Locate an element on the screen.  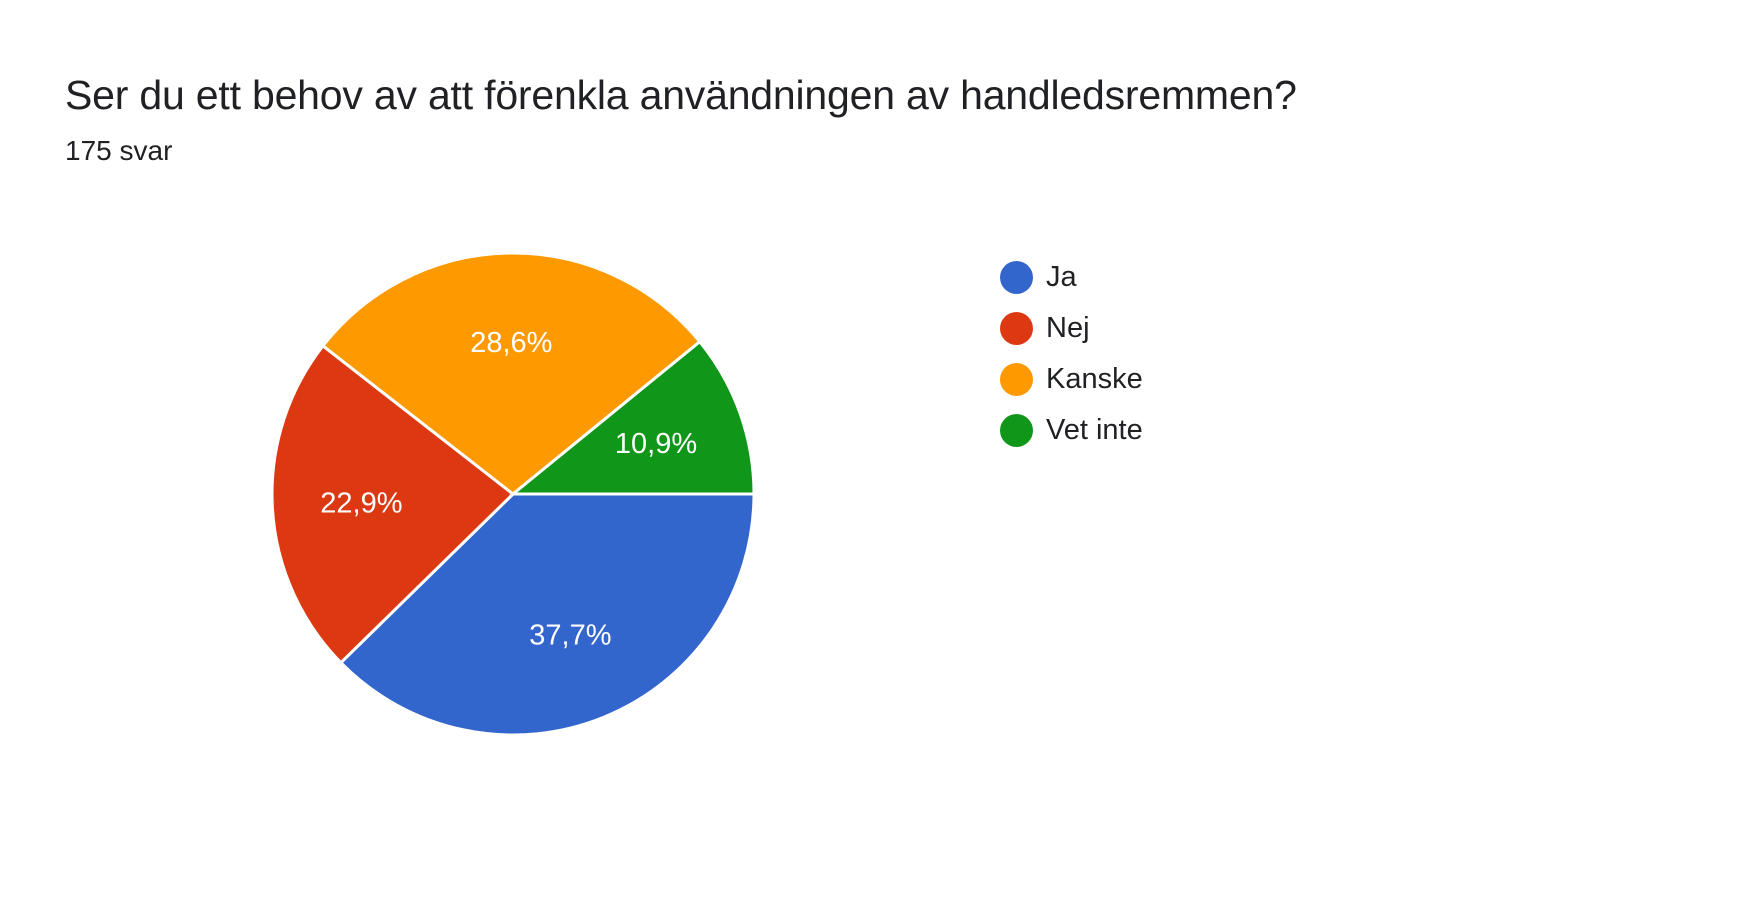
slice-percent-label: 37,7% is located at coordinates (570, 636).